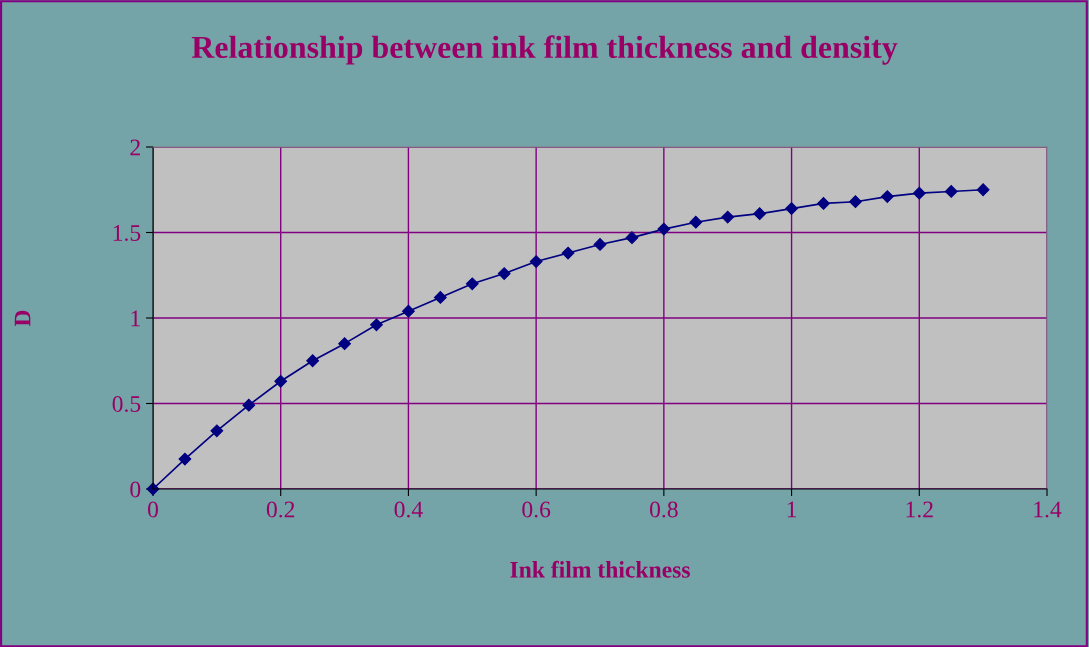 This screenshot has width=1089, height=647. I want to click on x-tick-label: 0.6, so click(536, 509).